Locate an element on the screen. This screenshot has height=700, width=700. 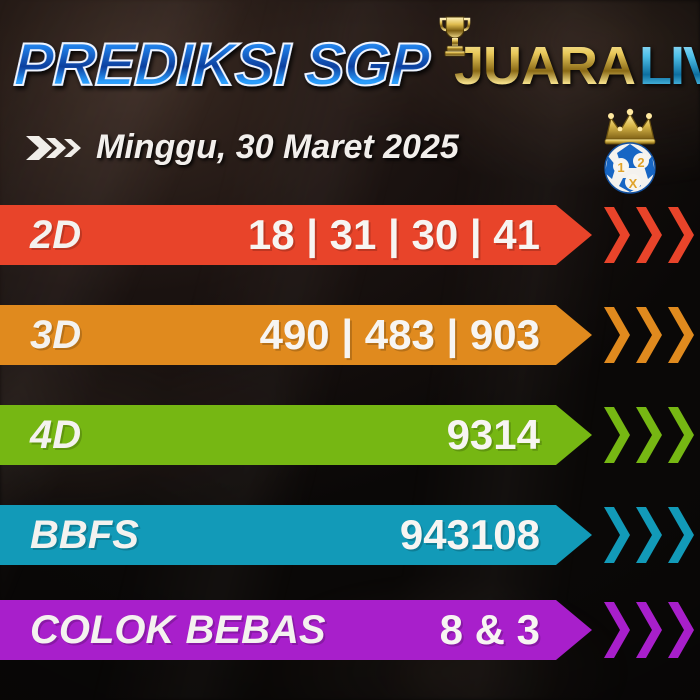
ball-mark-2: 2 is located at coordinates (640, 162).